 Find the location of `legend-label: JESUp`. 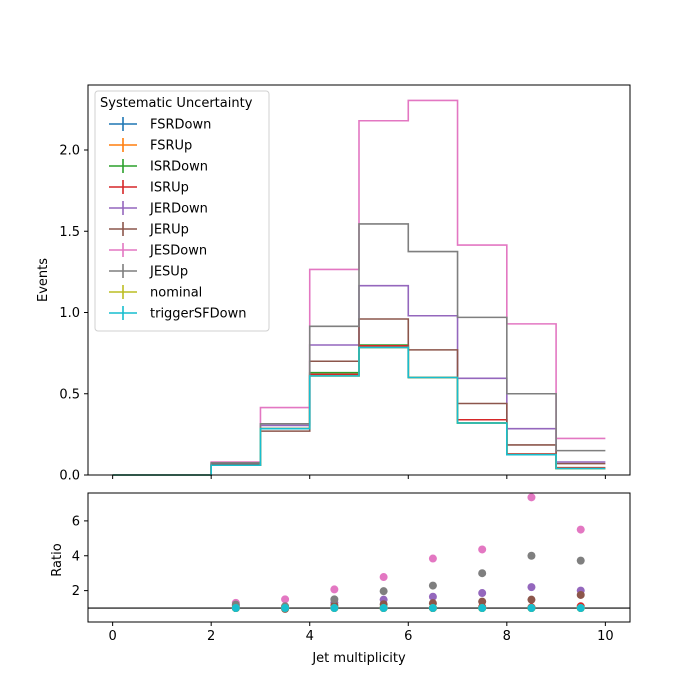

legend-label: JESUp is located at coordinates (168, 272).